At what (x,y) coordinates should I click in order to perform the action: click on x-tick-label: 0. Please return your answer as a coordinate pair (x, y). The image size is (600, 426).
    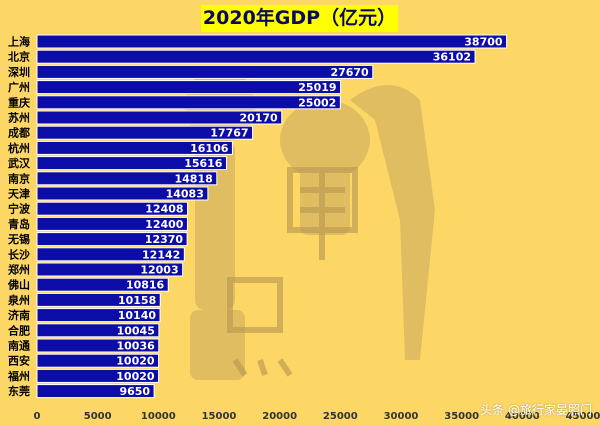
    Looking at the image, I should click on (37, 416).